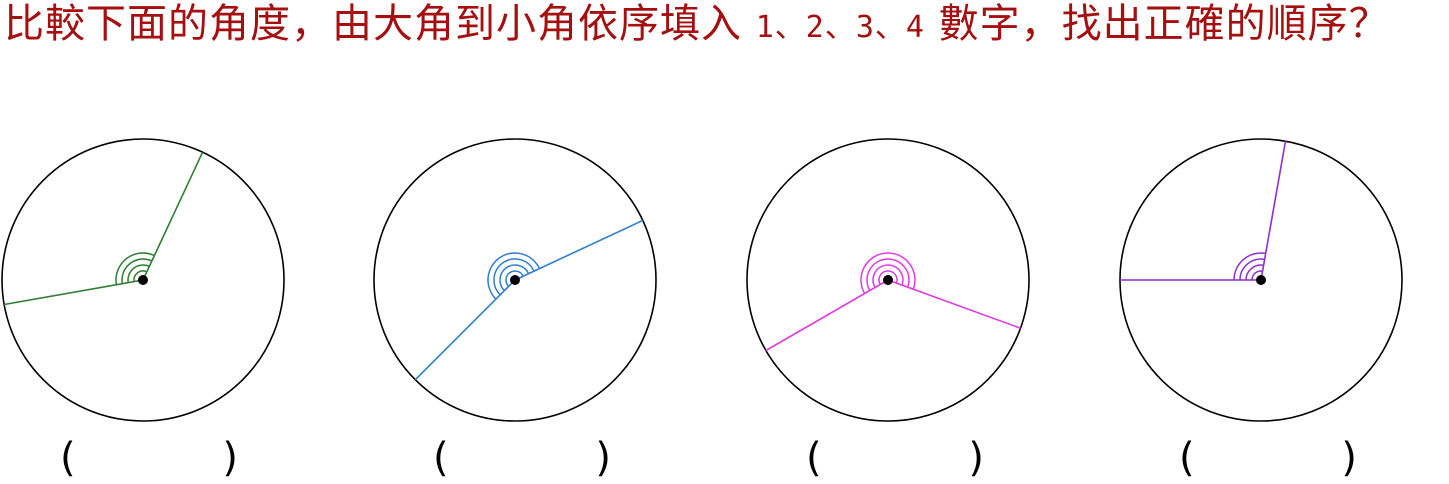 This screenshot has height=484, width=1449. I want to click on question-text-part2: 數字，找出正確的順序？, so click(1157, 24).